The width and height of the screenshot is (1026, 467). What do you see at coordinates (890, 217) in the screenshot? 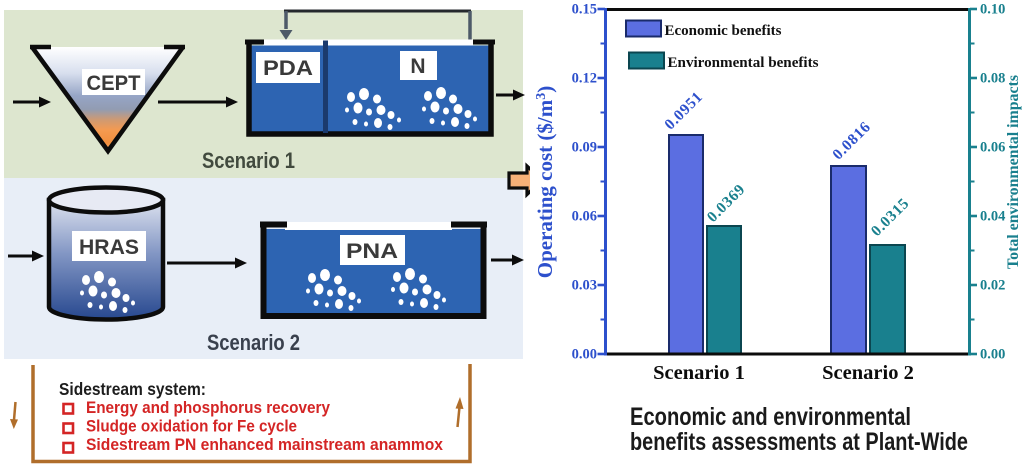
I see `svg-text: 0.0315` at bounding box center [890, 217].